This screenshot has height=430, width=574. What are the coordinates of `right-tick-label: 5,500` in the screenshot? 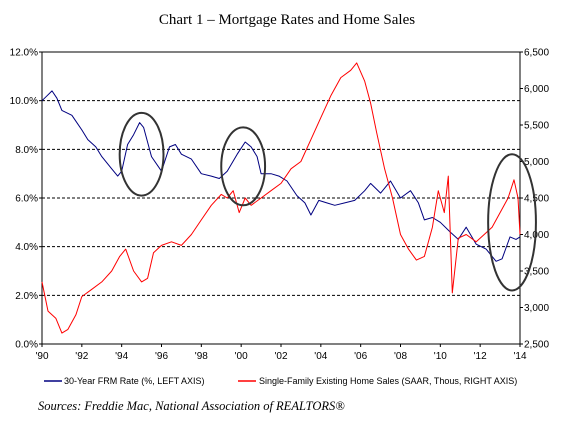 It's located at (536, 126).